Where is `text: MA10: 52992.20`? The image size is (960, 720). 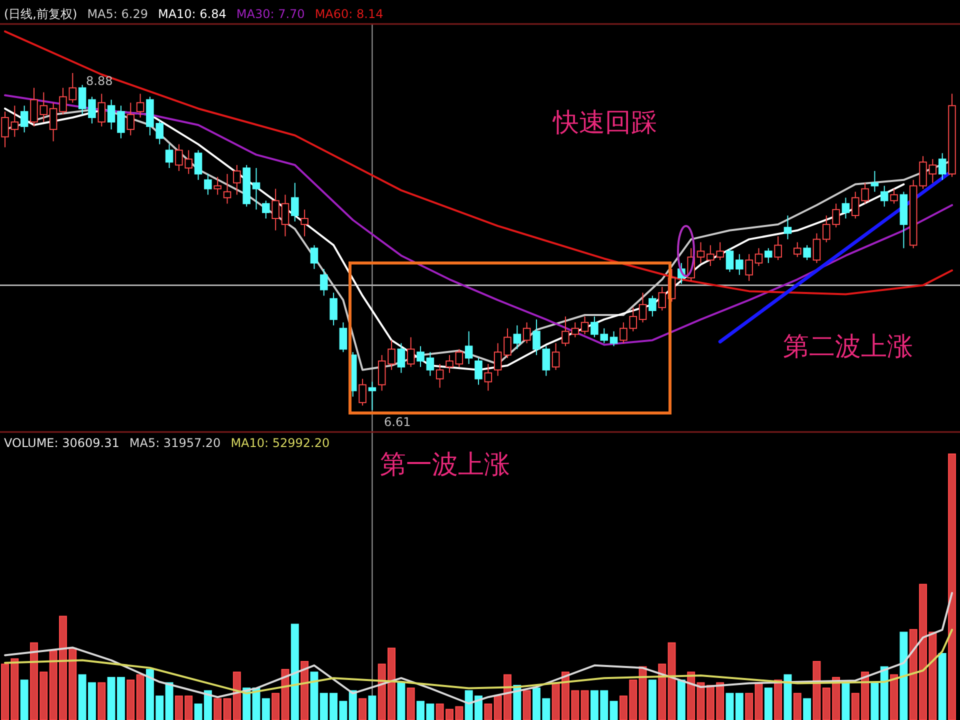
text: MA10: 52992.20 is located at coordinates (280, 443).